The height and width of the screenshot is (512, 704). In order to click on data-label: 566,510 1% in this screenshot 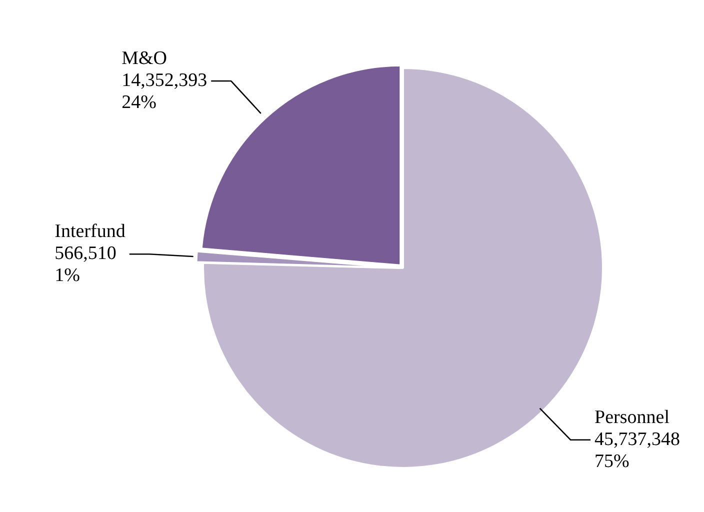, I will do `click(85, 264)`.